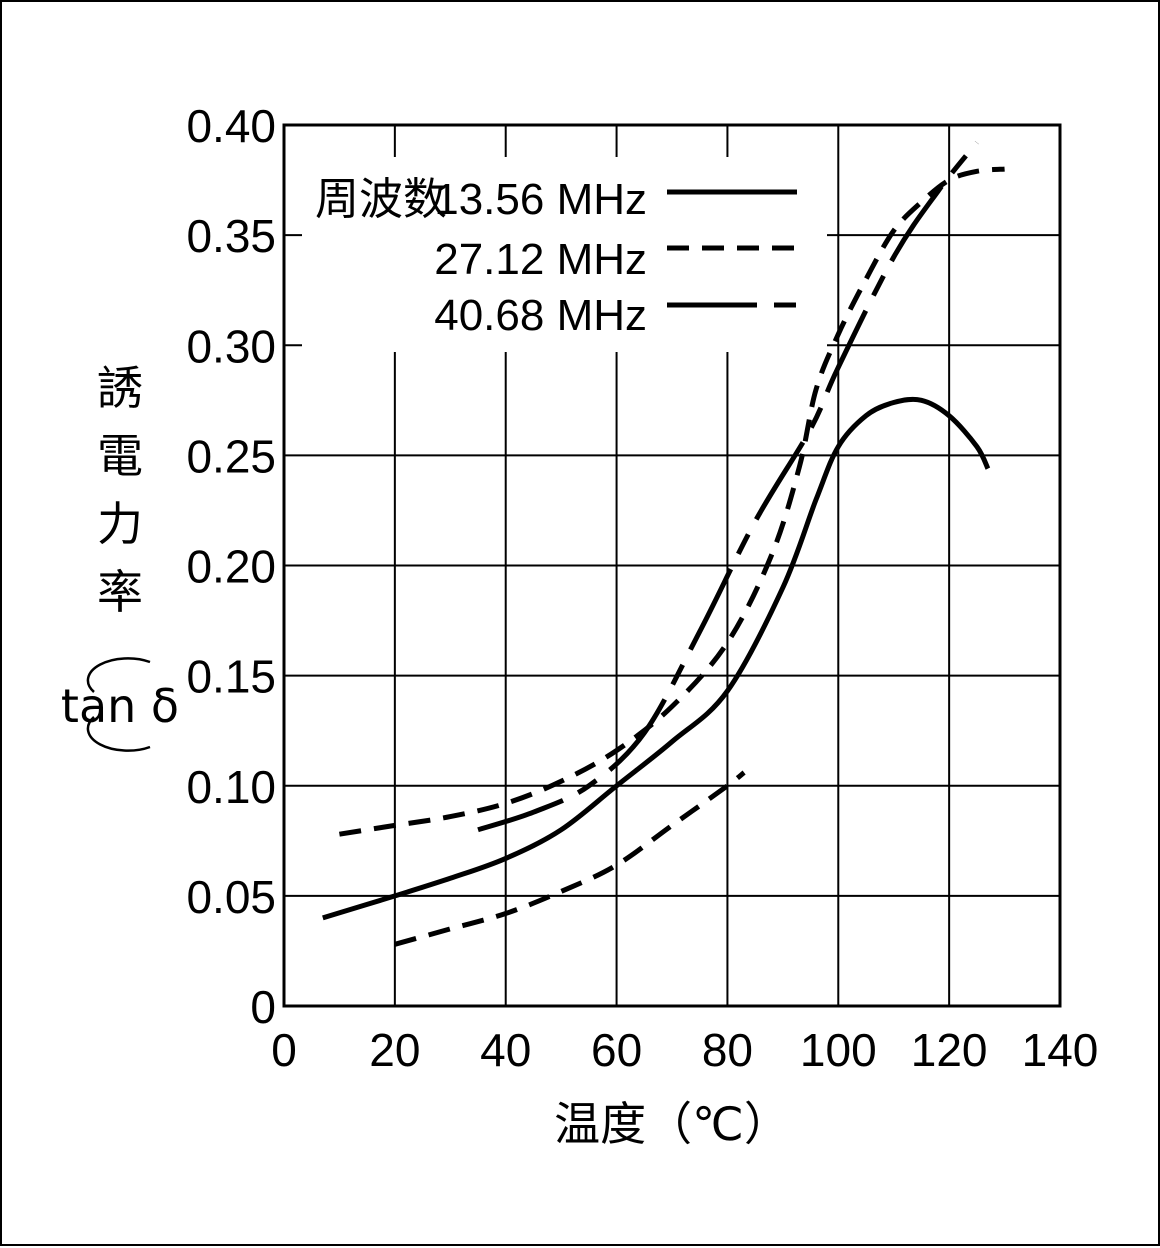 The width and height of the screenshot is (1160, 1248). I want to click on y-axis-subtitle: tan δ, so click(120, 706).